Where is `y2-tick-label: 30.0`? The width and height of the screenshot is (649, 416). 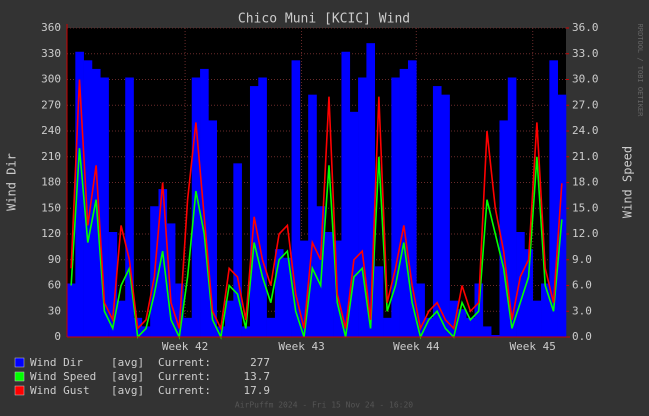 y2-tick-label: 30.0 is located at coordinates (585, 79).